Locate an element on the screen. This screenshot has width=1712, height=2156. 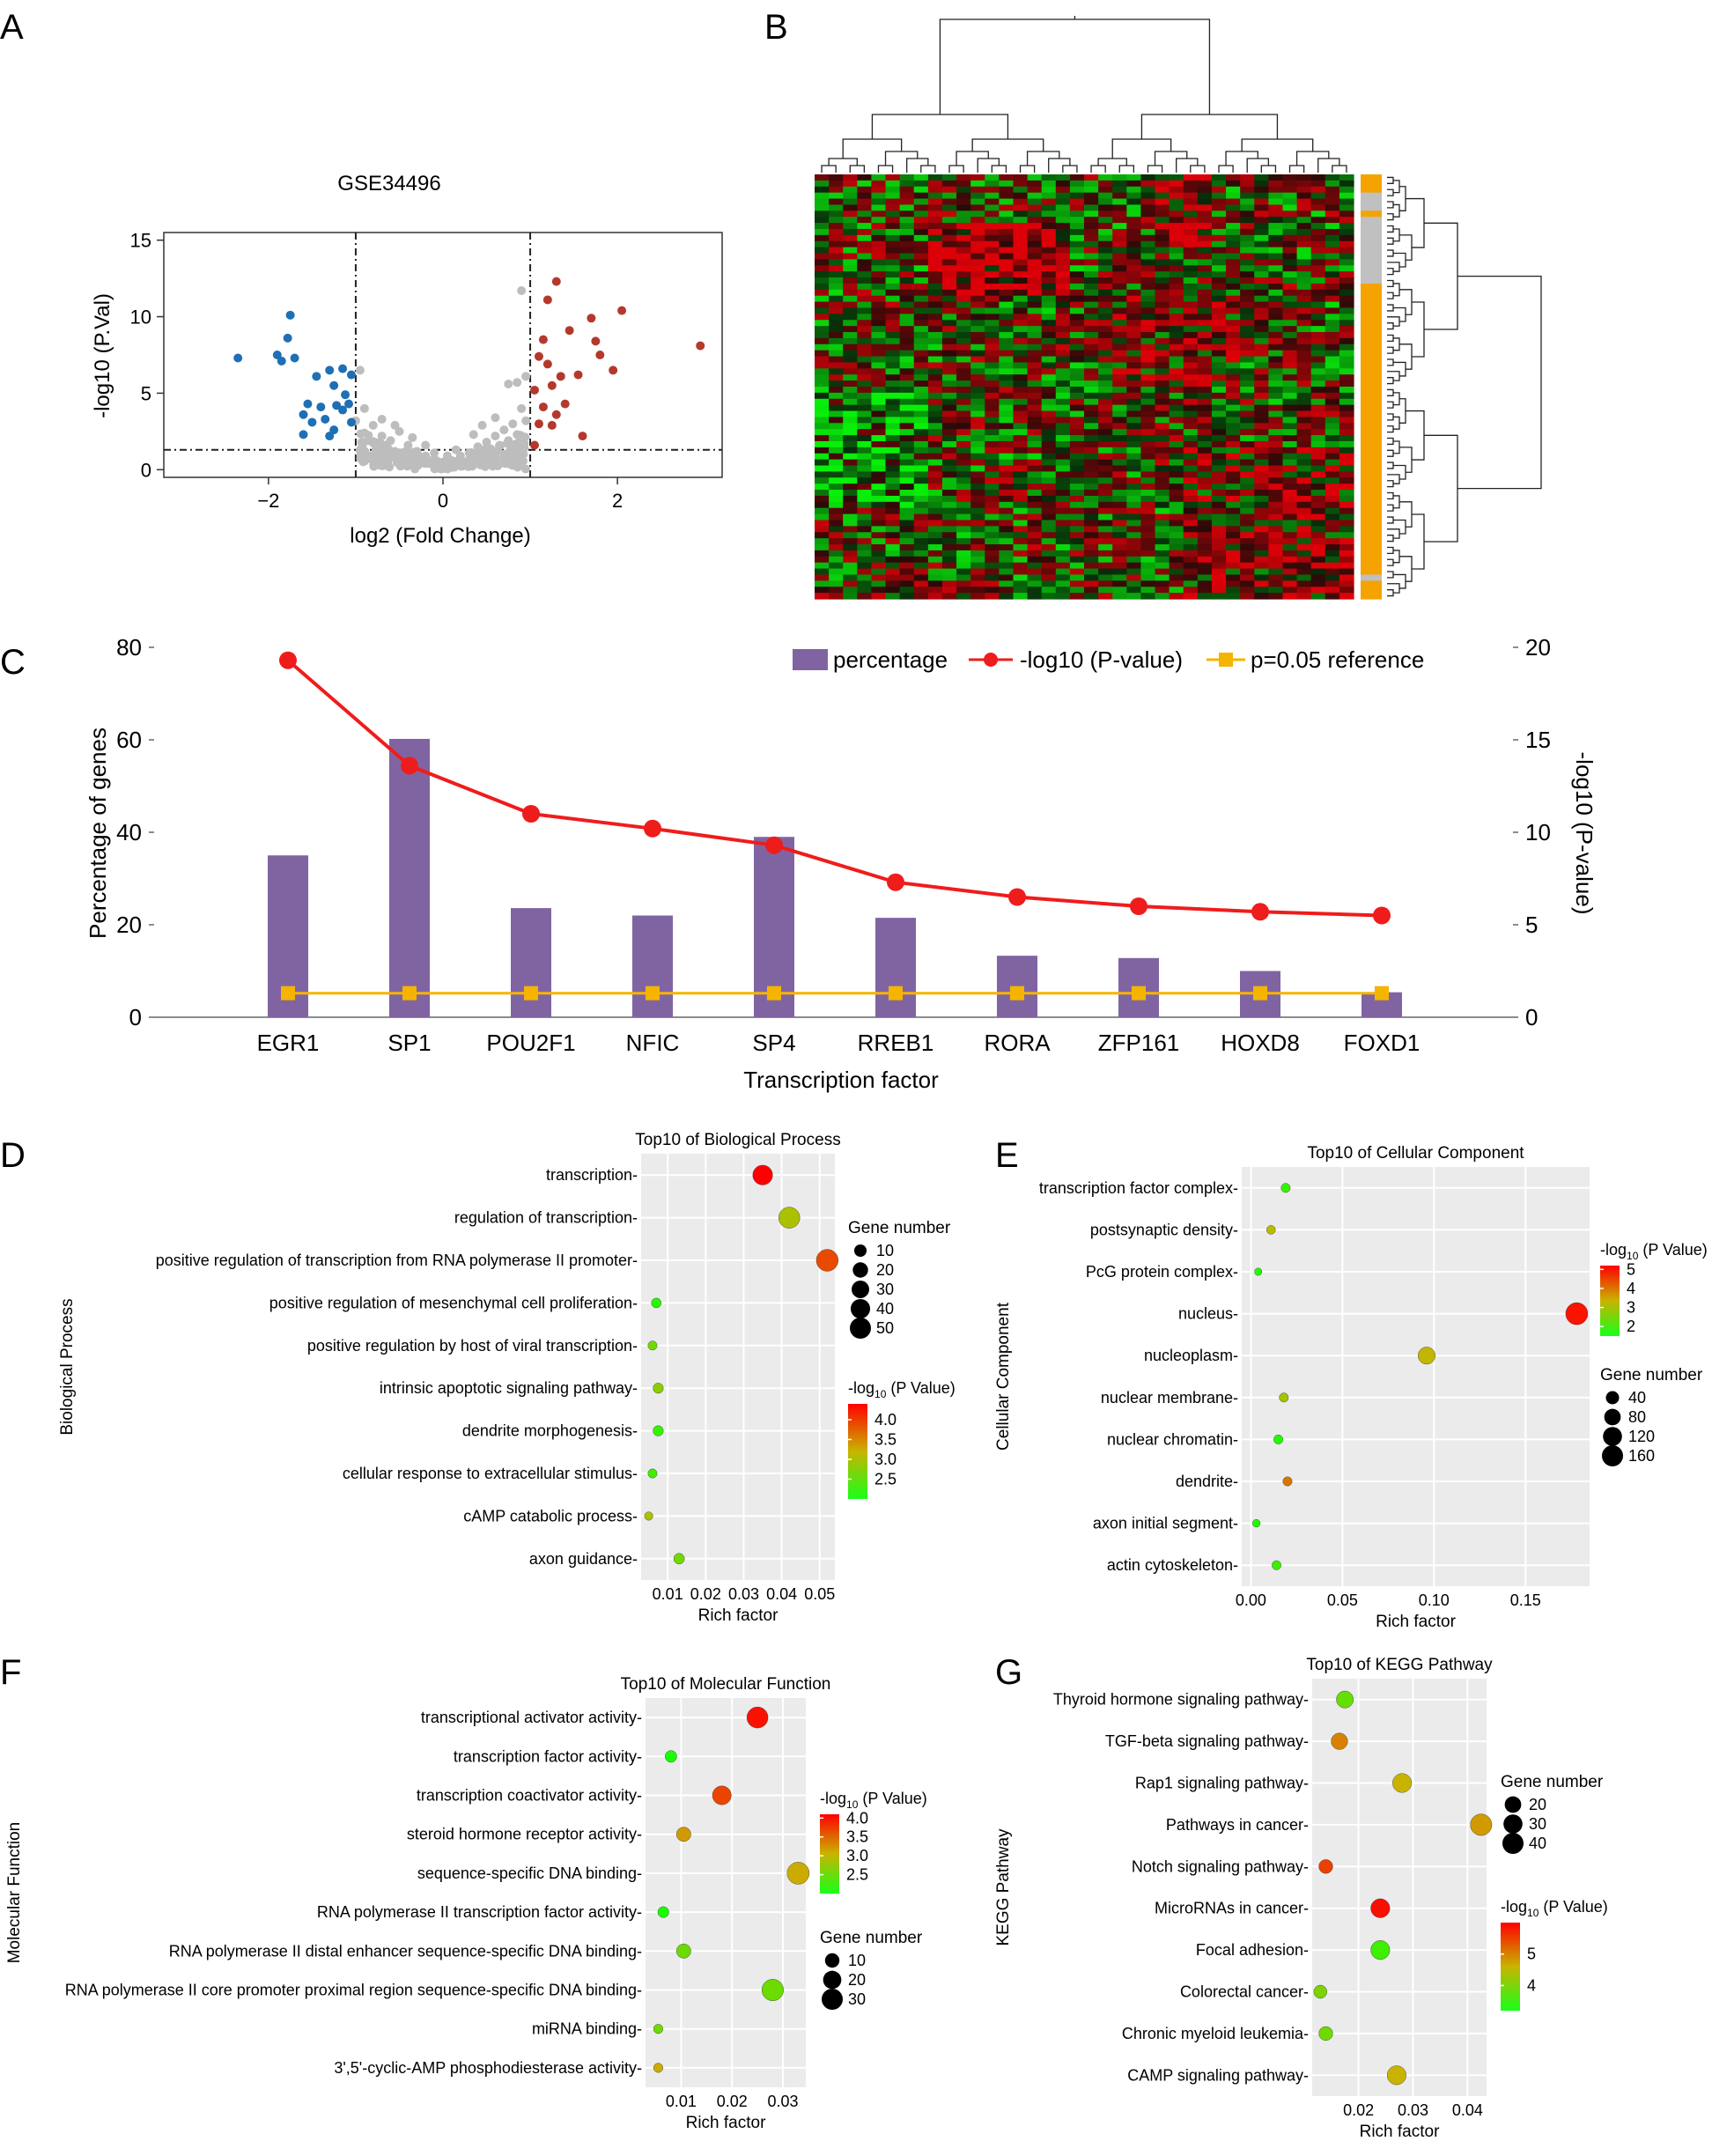
panel-letter-c: C is located at coordinates (13, 662).